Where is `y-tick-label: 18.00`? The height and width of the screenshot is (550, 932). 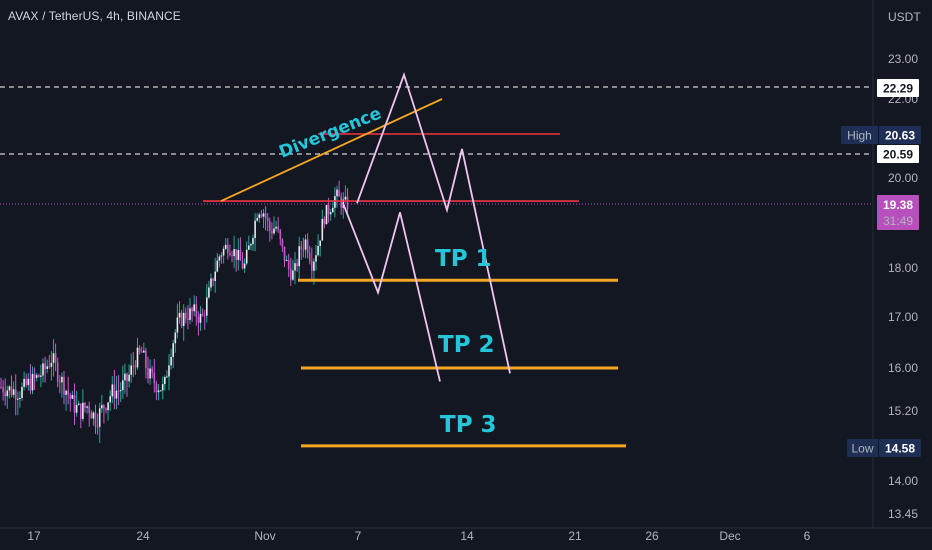
y-tick-label: 18.00 is located at coordinates (903, 268).